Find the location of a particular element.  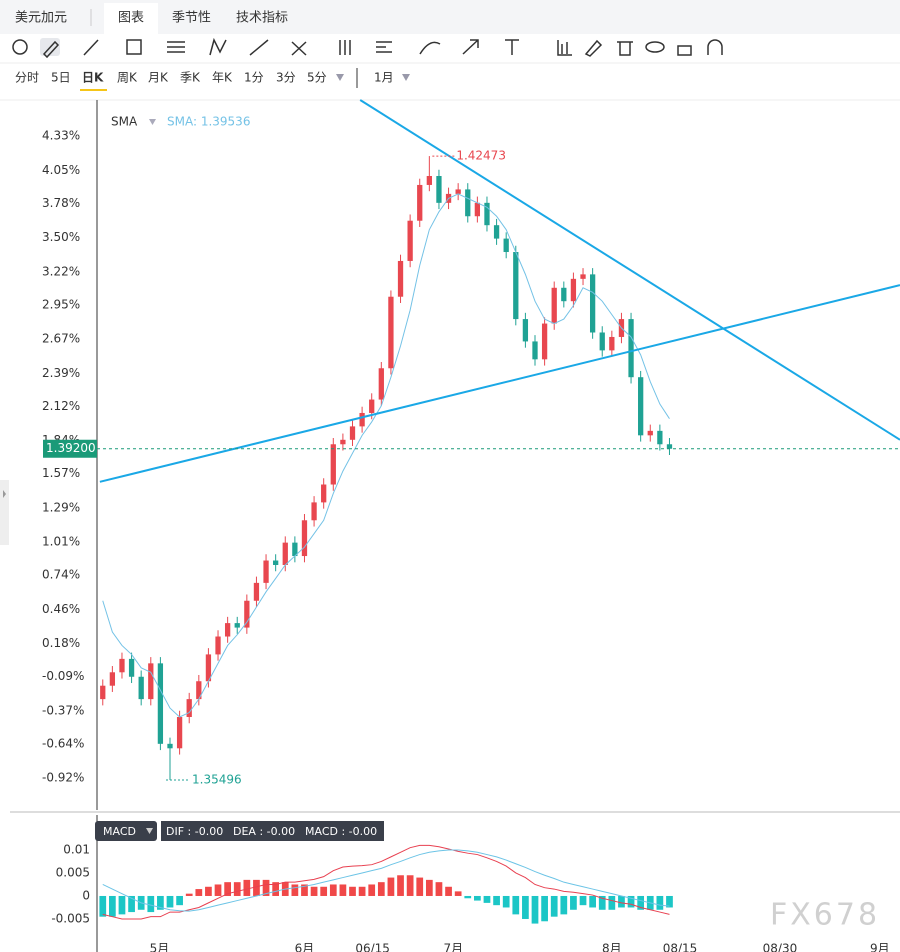

side-handle is located at coordinates (4, 512).